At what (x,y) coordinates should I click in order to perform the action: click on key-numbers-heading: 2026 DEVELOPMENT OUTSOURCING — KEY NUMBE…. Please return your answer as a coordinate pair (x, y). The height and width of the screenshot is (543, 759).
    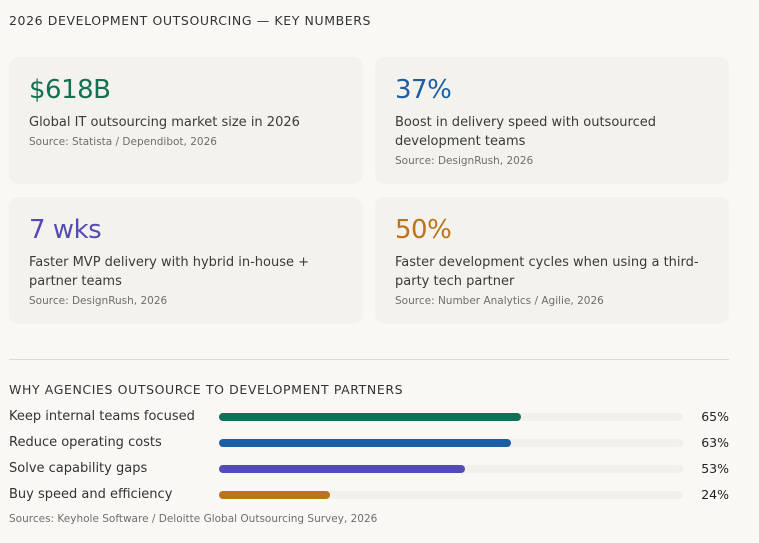
    Looking at the image, I should click on (190, 20).